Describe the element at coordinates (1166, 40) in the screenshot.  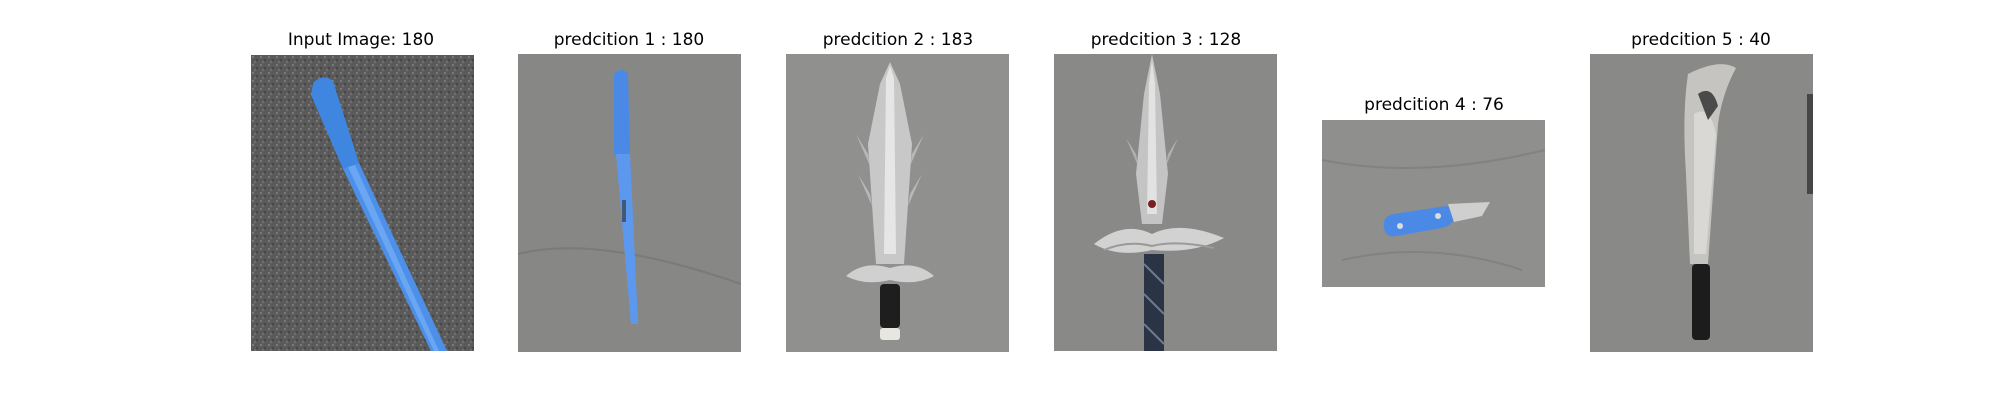
I see `panel-title: predcition 3 : 128` at that location.